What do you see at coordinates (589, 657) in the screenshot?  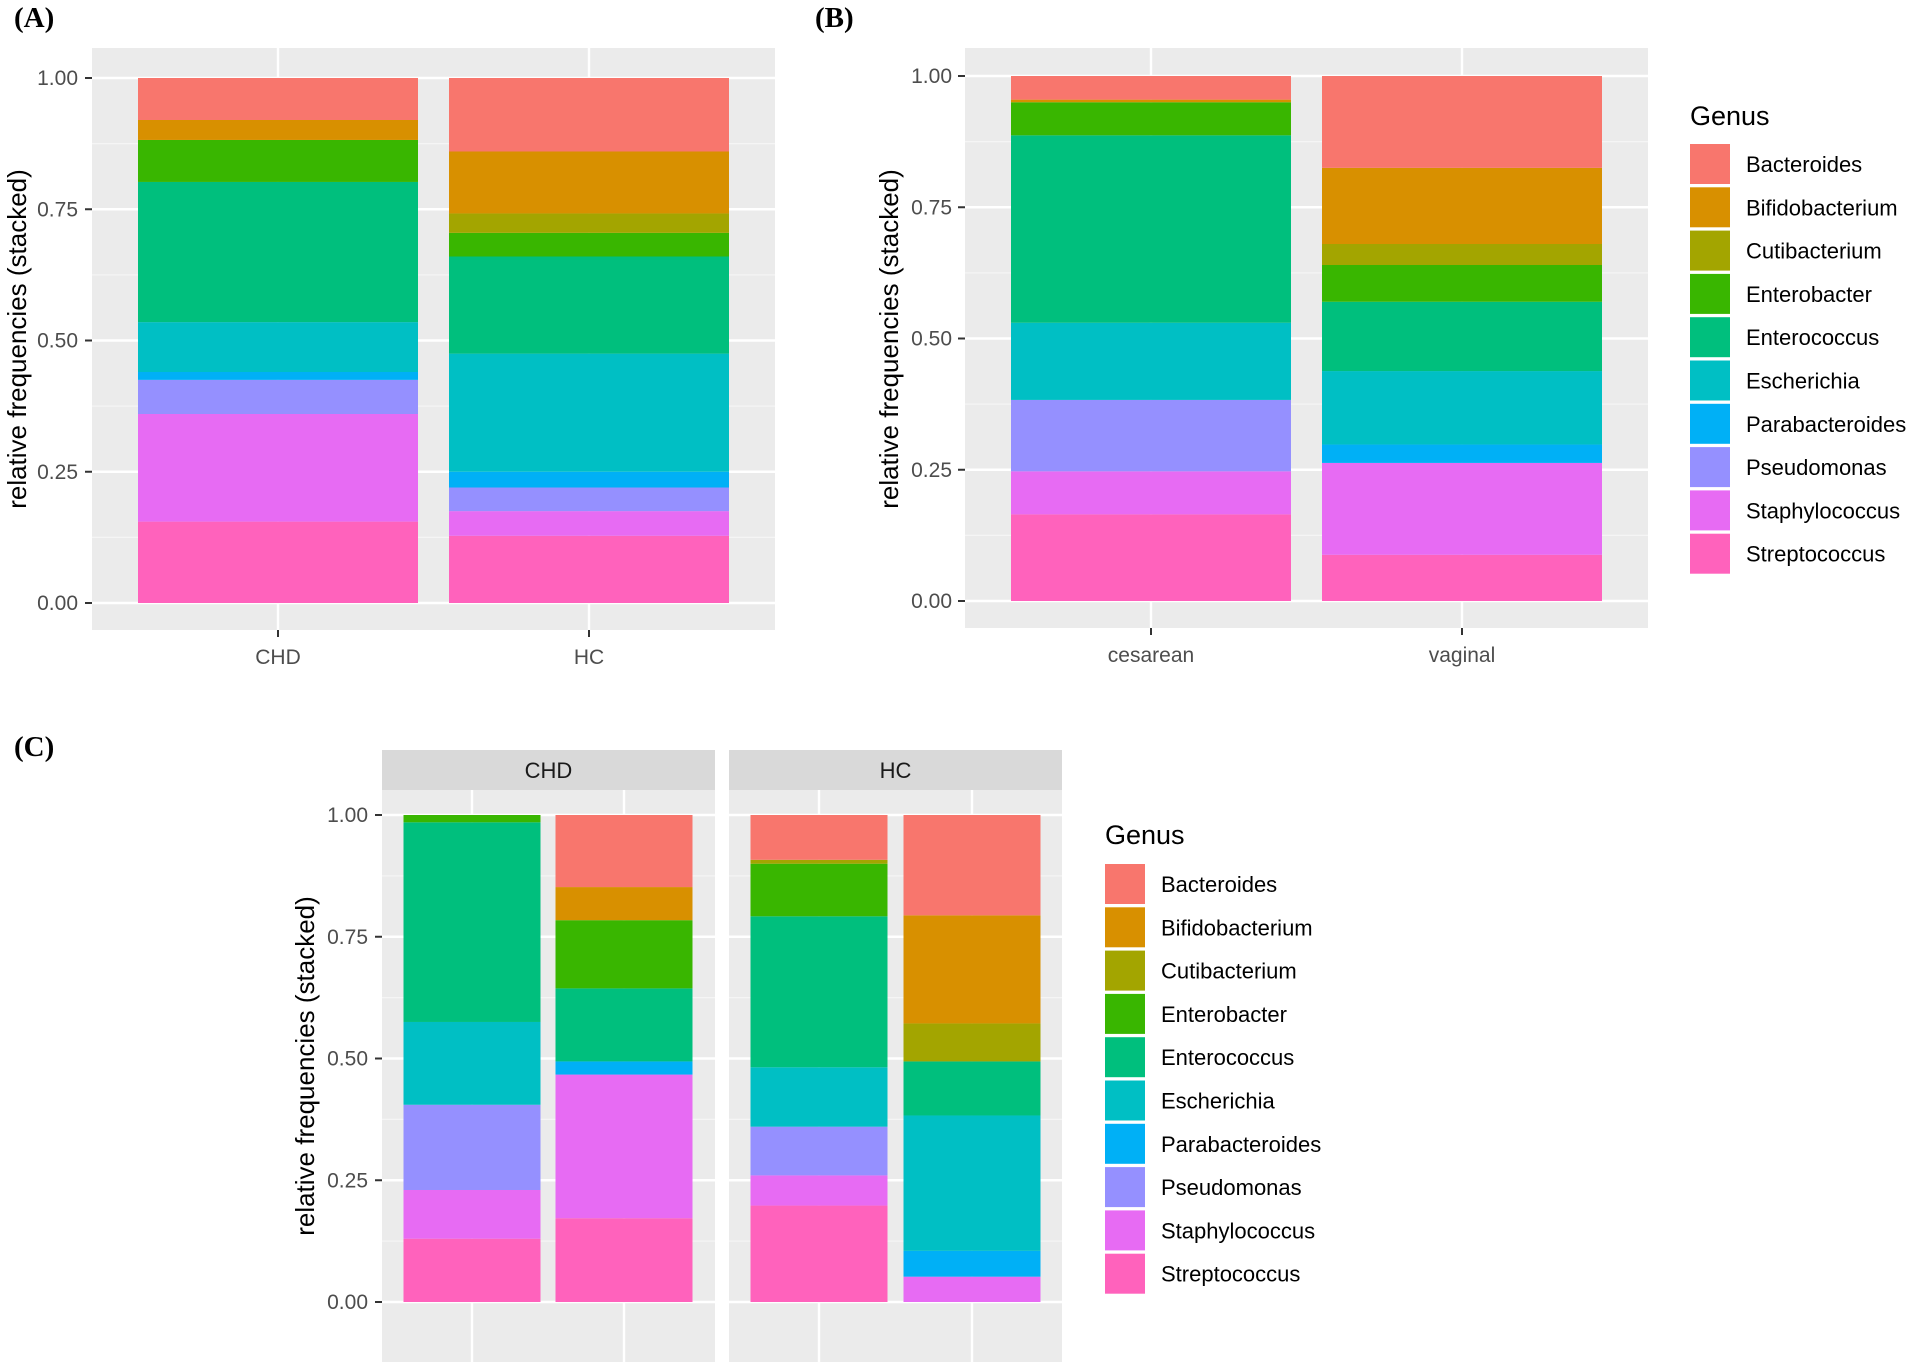 I see `x-tick-label-hc: HC` at bounding box center [589, 657].